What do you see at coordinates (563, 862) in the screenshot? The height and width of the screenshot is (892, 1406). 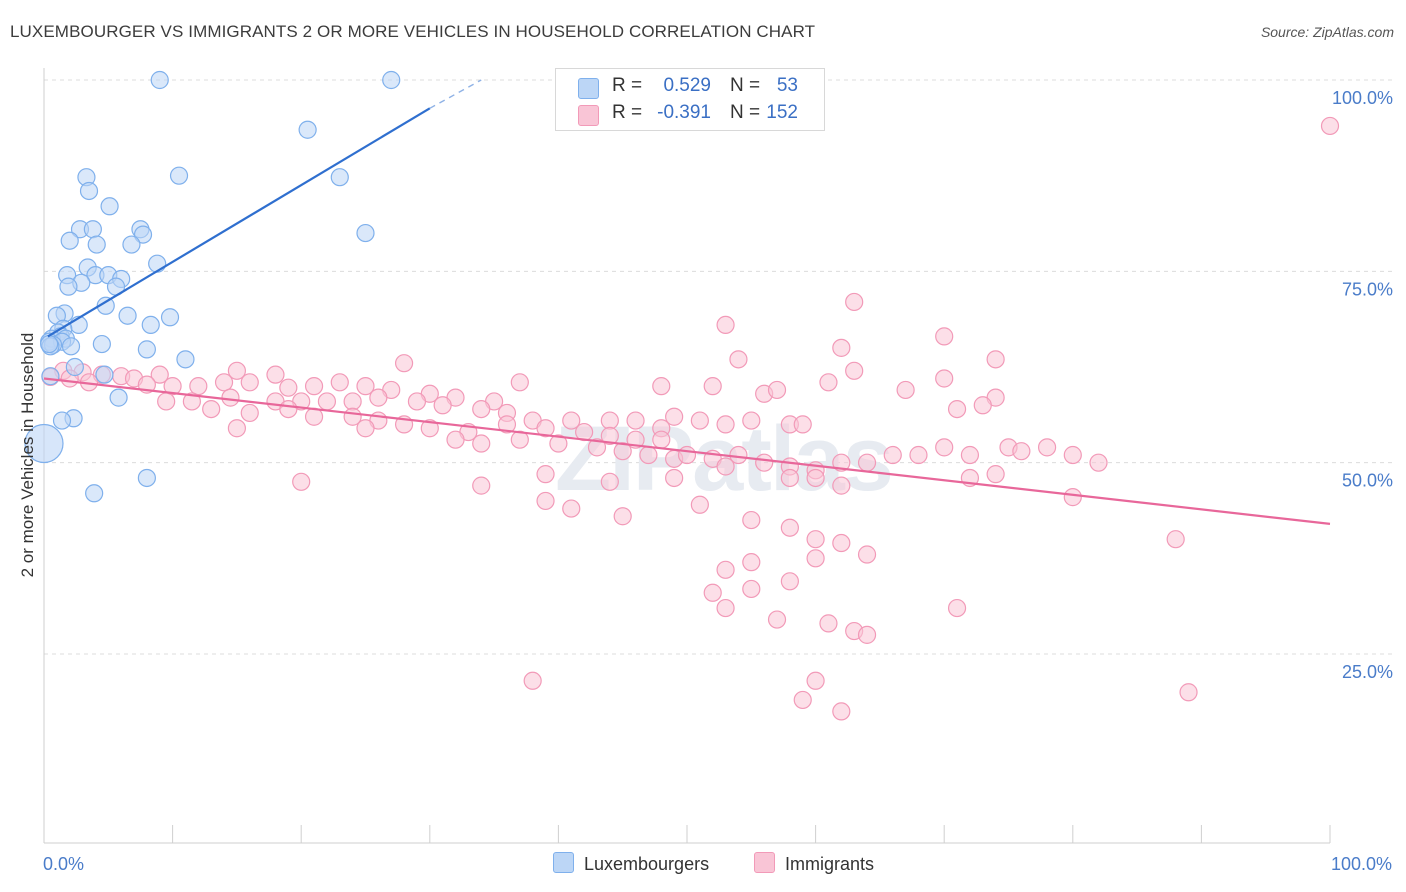 I see `luxembourgers-legend-swatch` at bounding box center [563, 862].